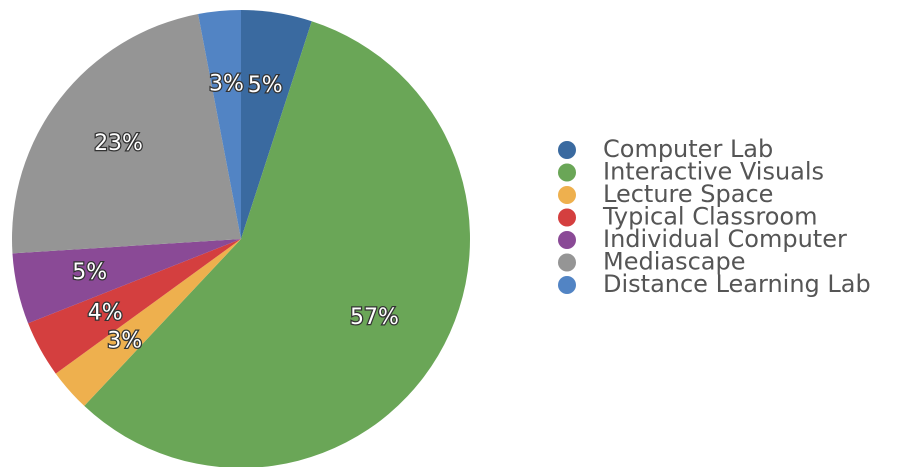 The height and width of the screenshot is (471, 909). What do you see at coordinates (737, 284) in the screenshot?
I see `legend-label: Distance Learning Lab` at bounding box center [737, 284].